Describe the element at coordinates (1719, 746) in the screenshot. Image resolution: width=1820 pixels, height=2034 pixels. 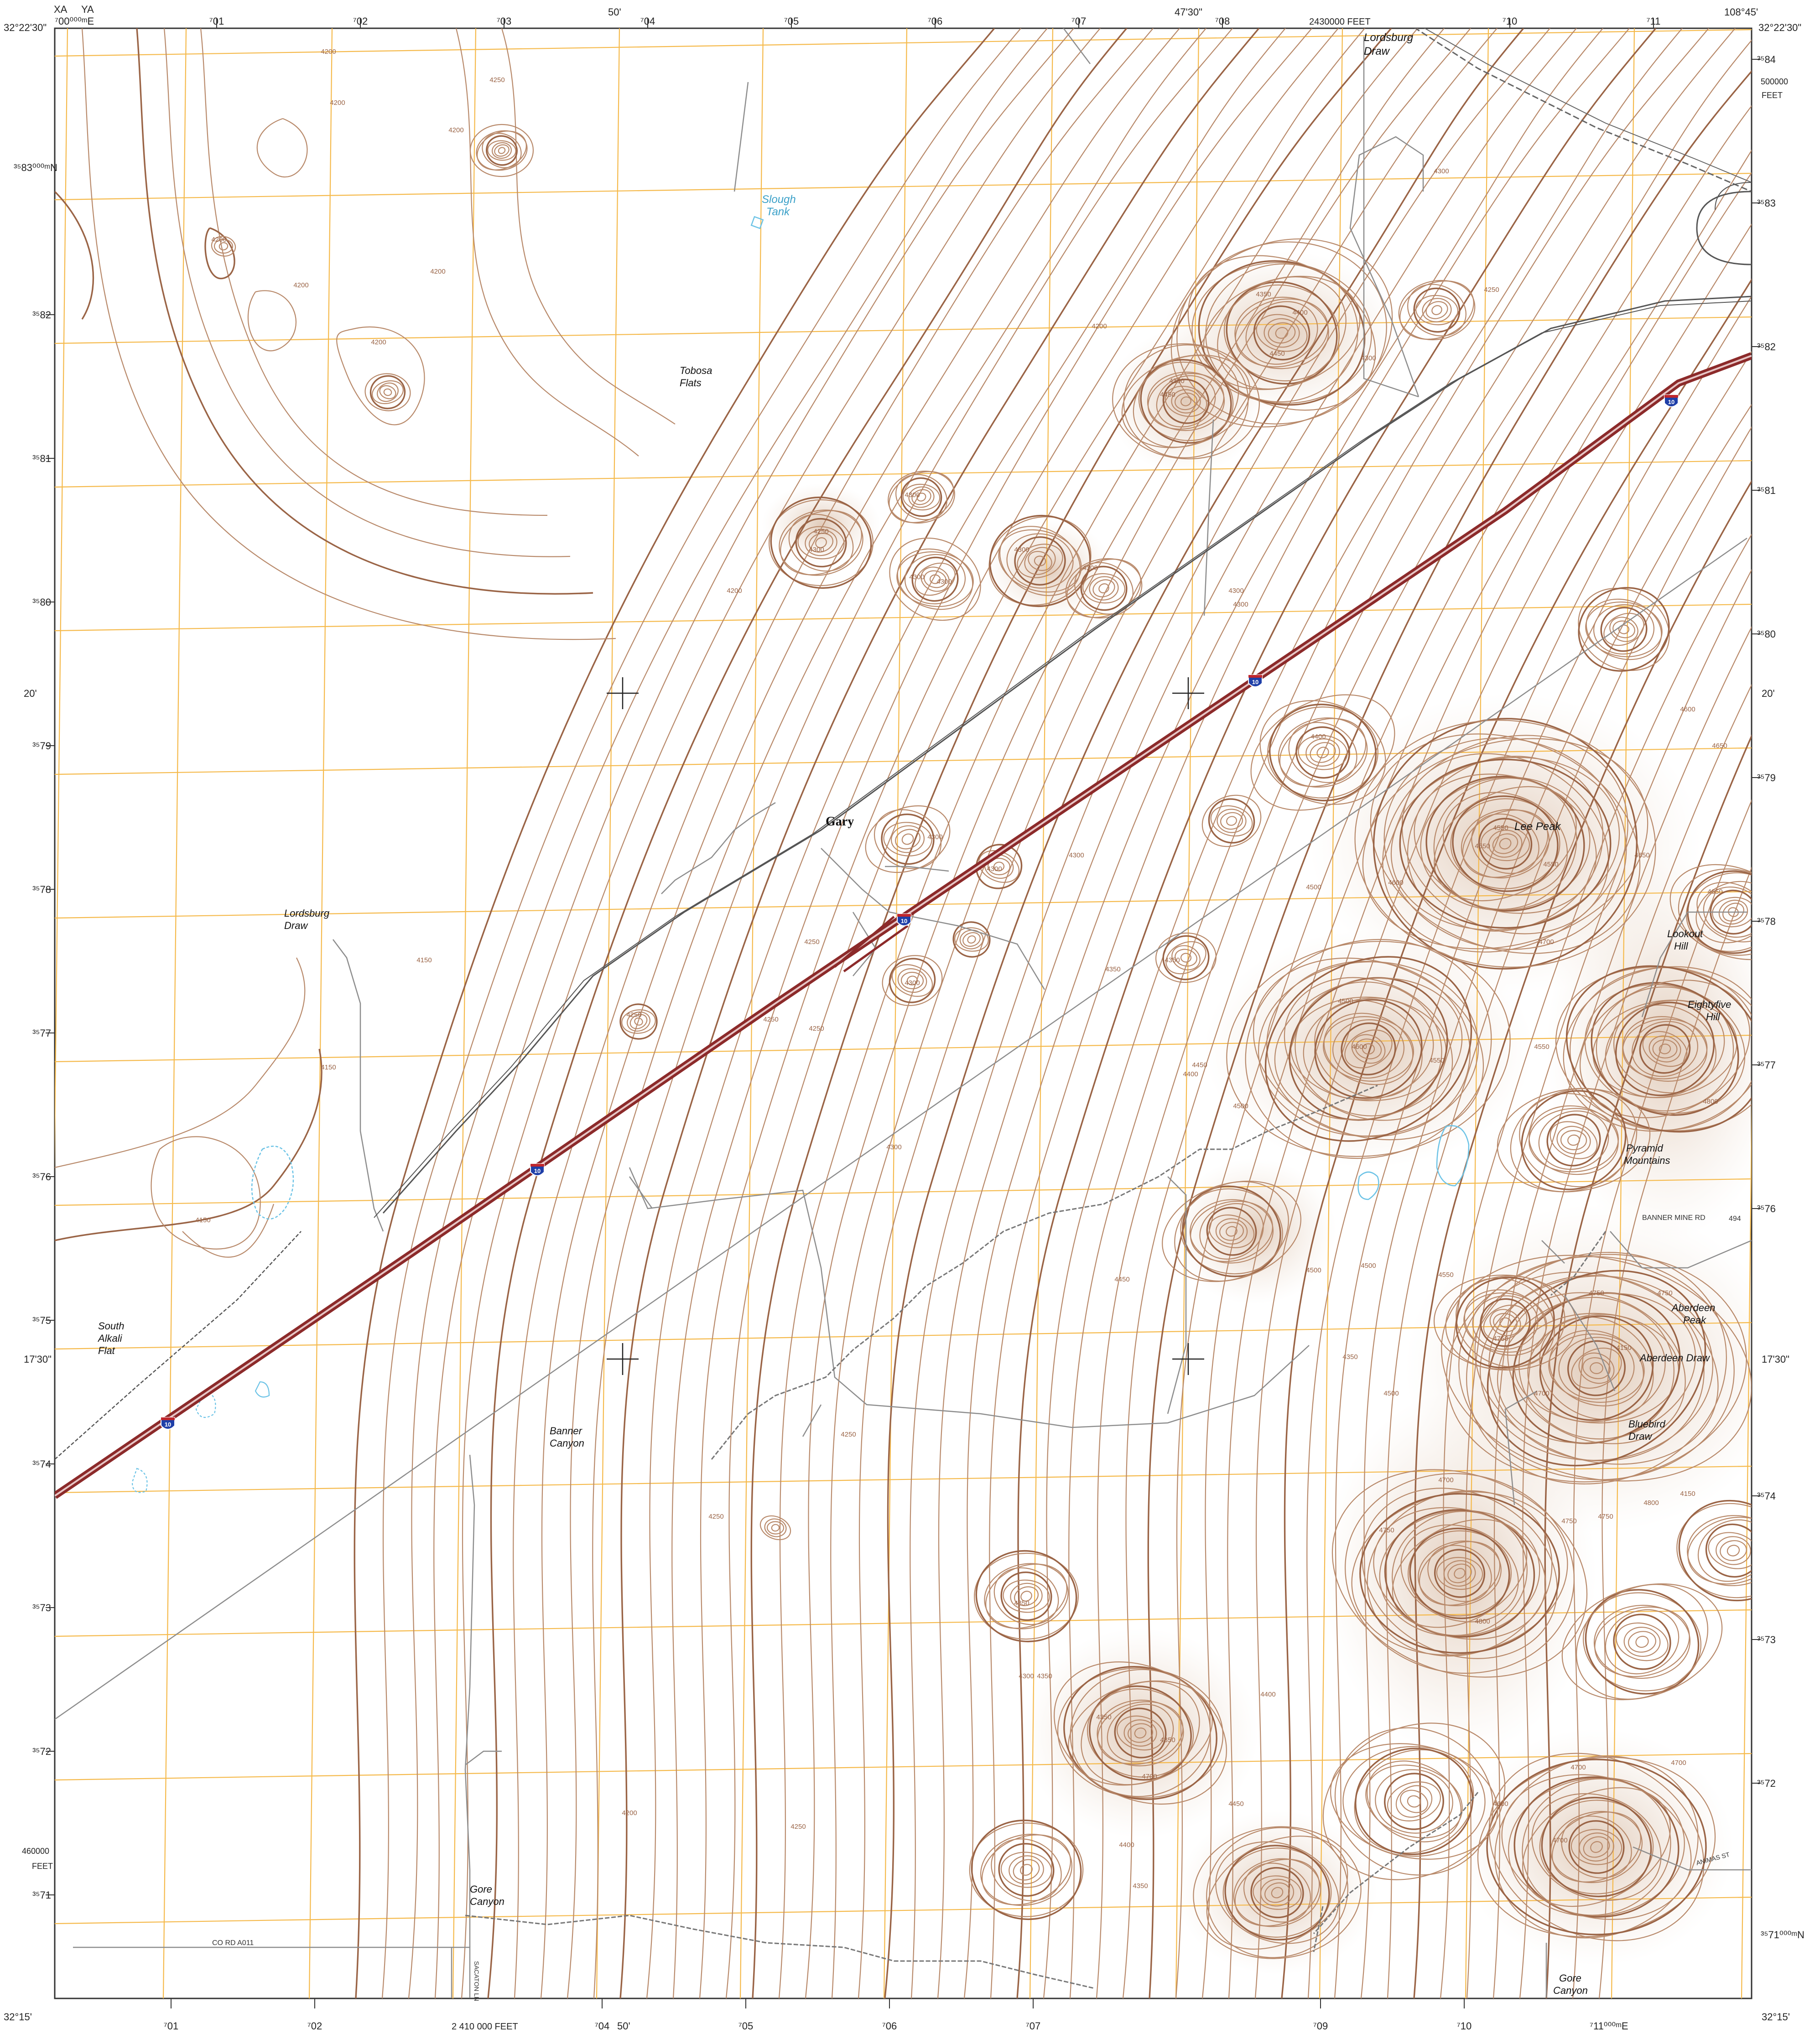
I see `contour-elevation-label: 4650` at that location.